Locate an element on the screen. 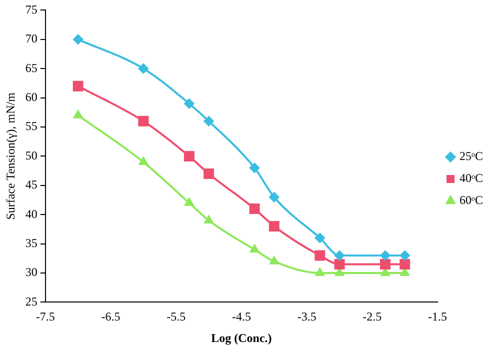 The width and height of the screenshot is (501, 350). x-tick-label: -6.5 is located at coordinates (110, 317).